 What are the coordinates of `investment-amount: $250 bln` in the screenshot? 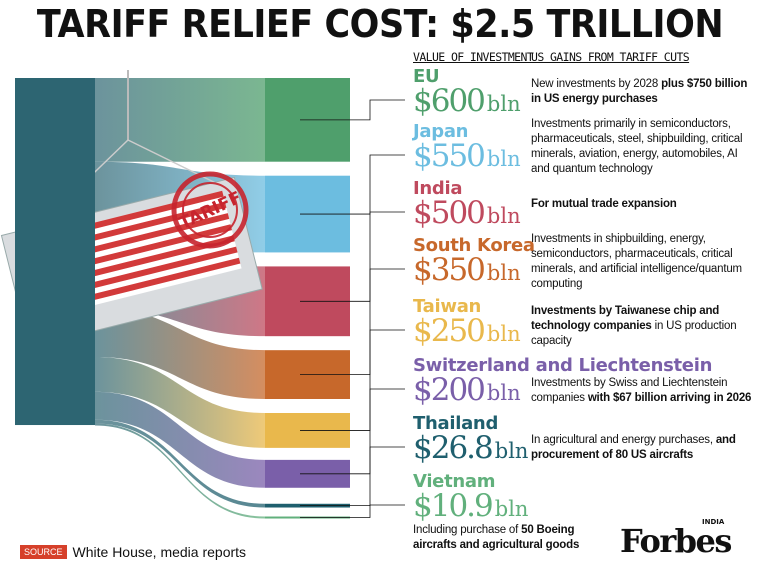 It's located at (467, 331).